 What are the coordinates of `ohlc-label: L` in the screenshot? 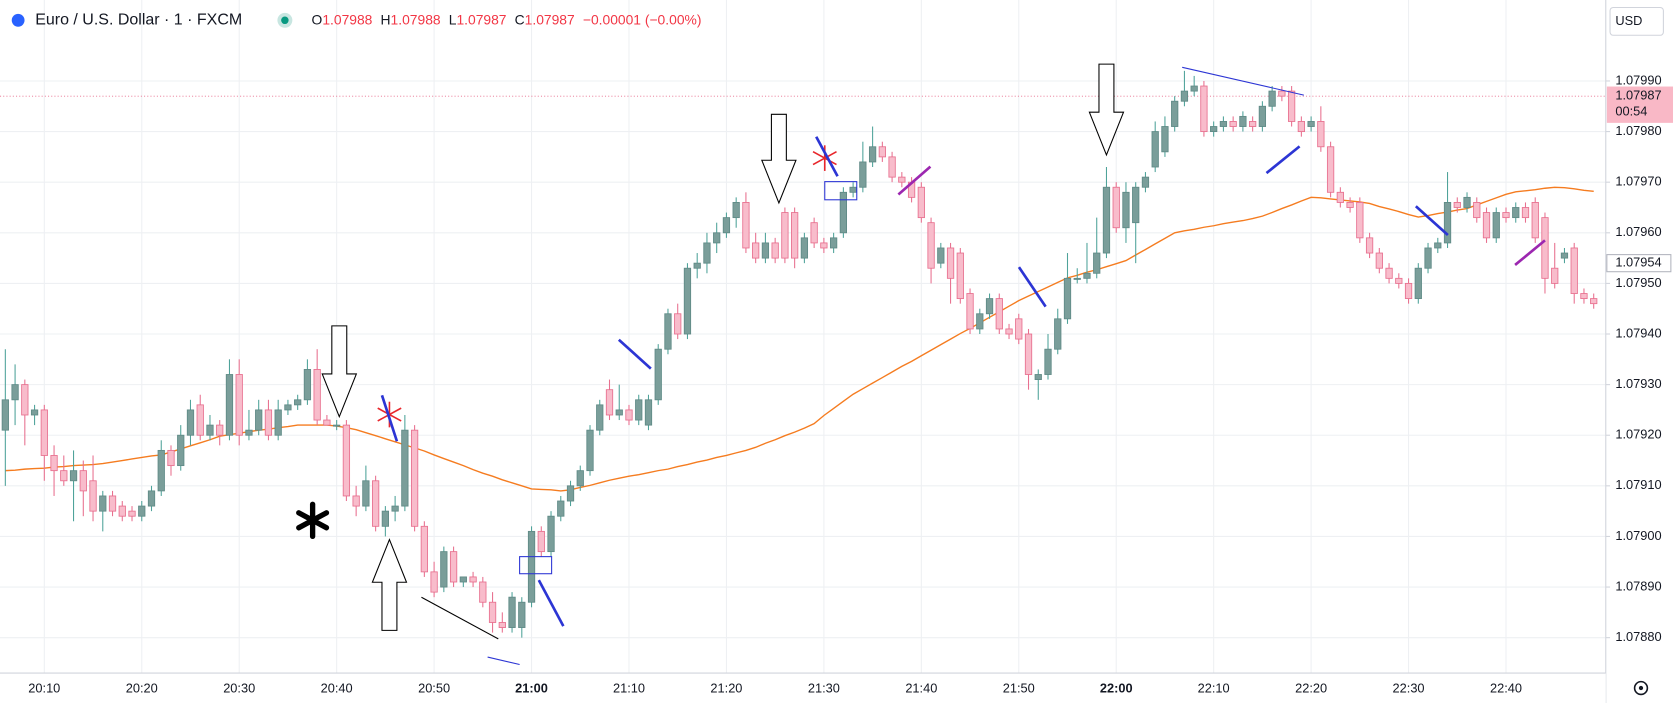 It's located at (453, 19).